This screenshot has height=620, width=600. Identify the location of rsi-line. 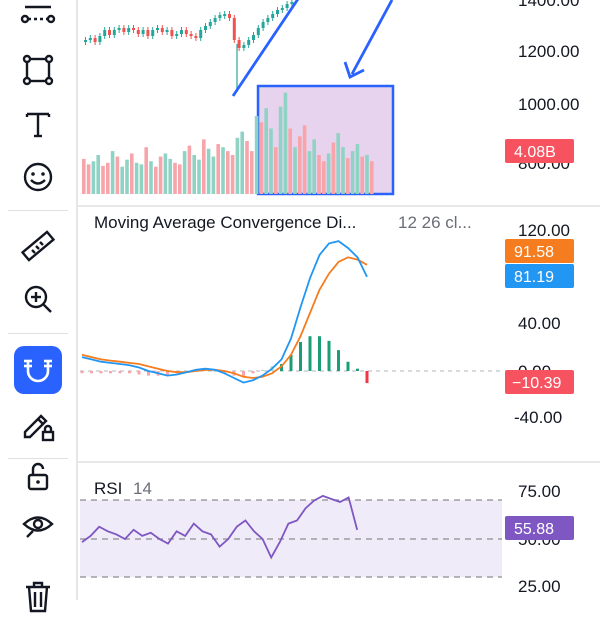
(220, 527).